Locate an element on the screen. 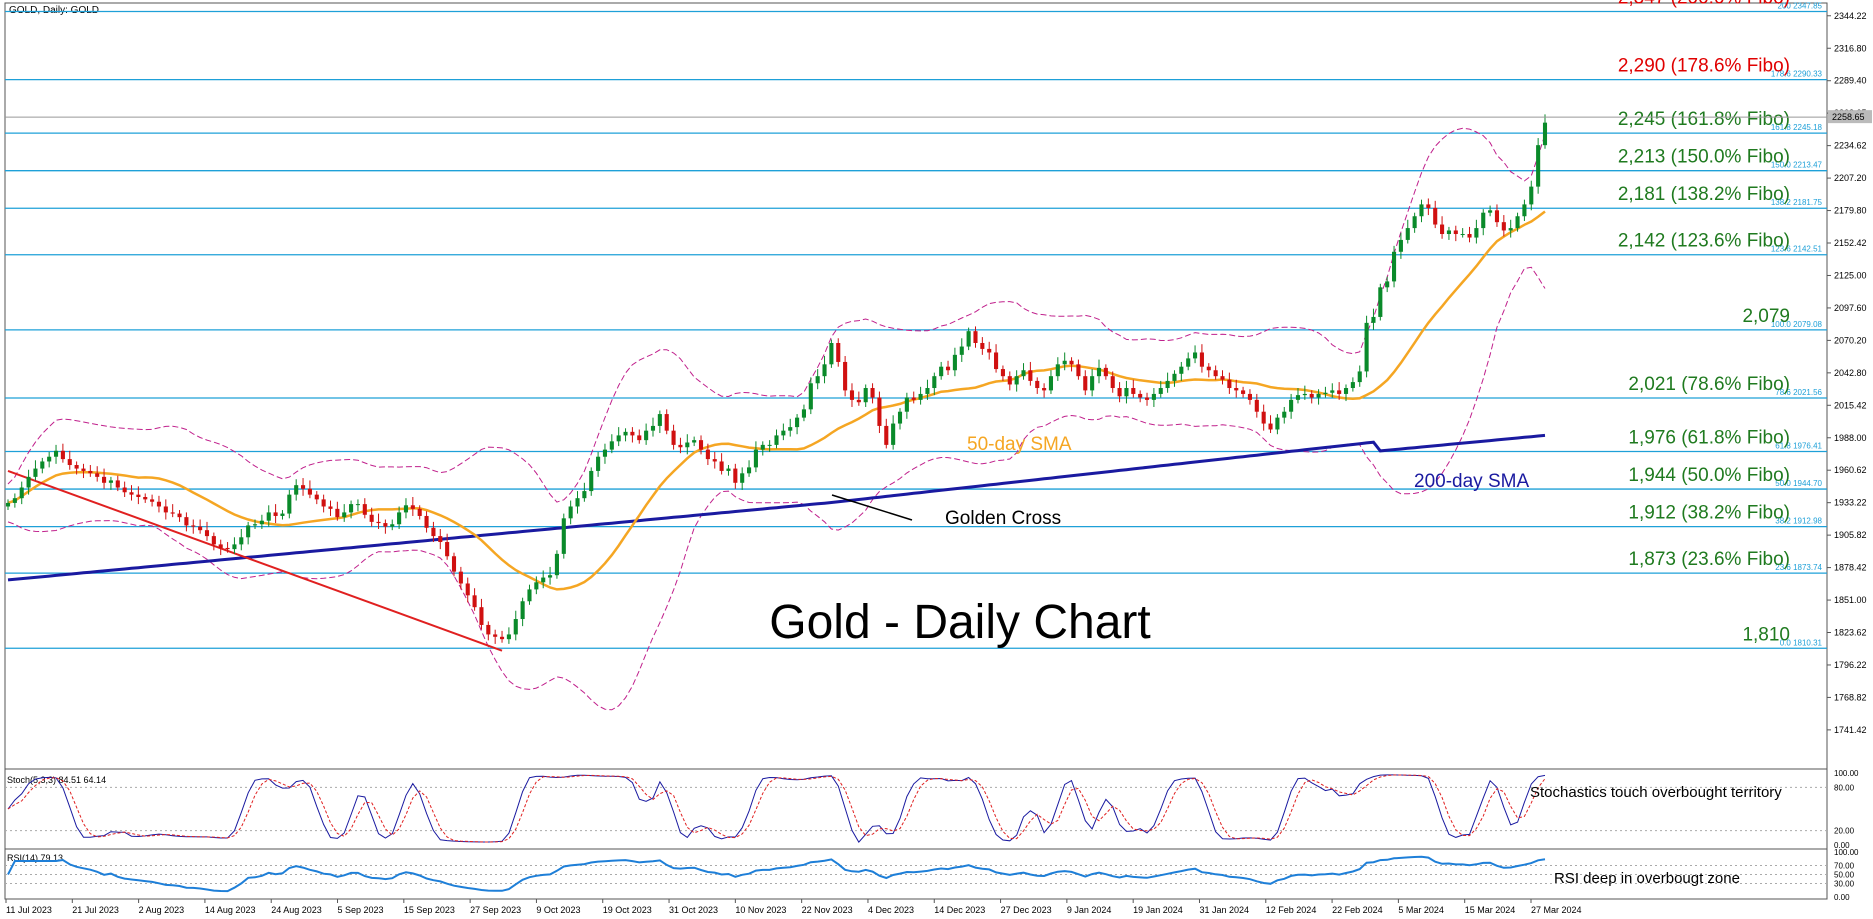 The height and width of the screenshot is (919, 1873). rsi-tick-label: 50.00 is located at coordinates (1844, 875).